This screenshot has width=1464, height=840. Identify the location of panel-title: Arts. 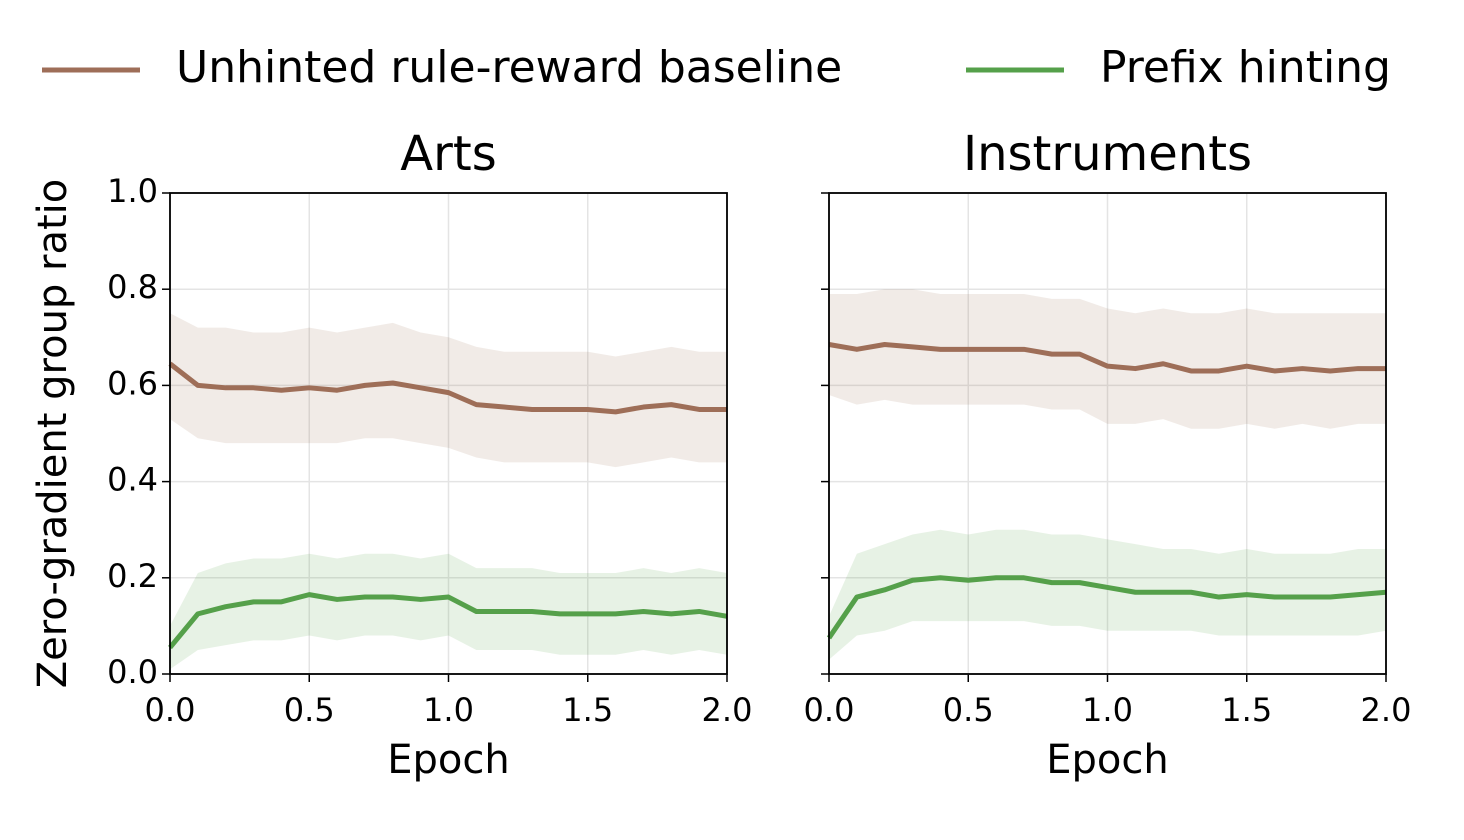
(448, 154).